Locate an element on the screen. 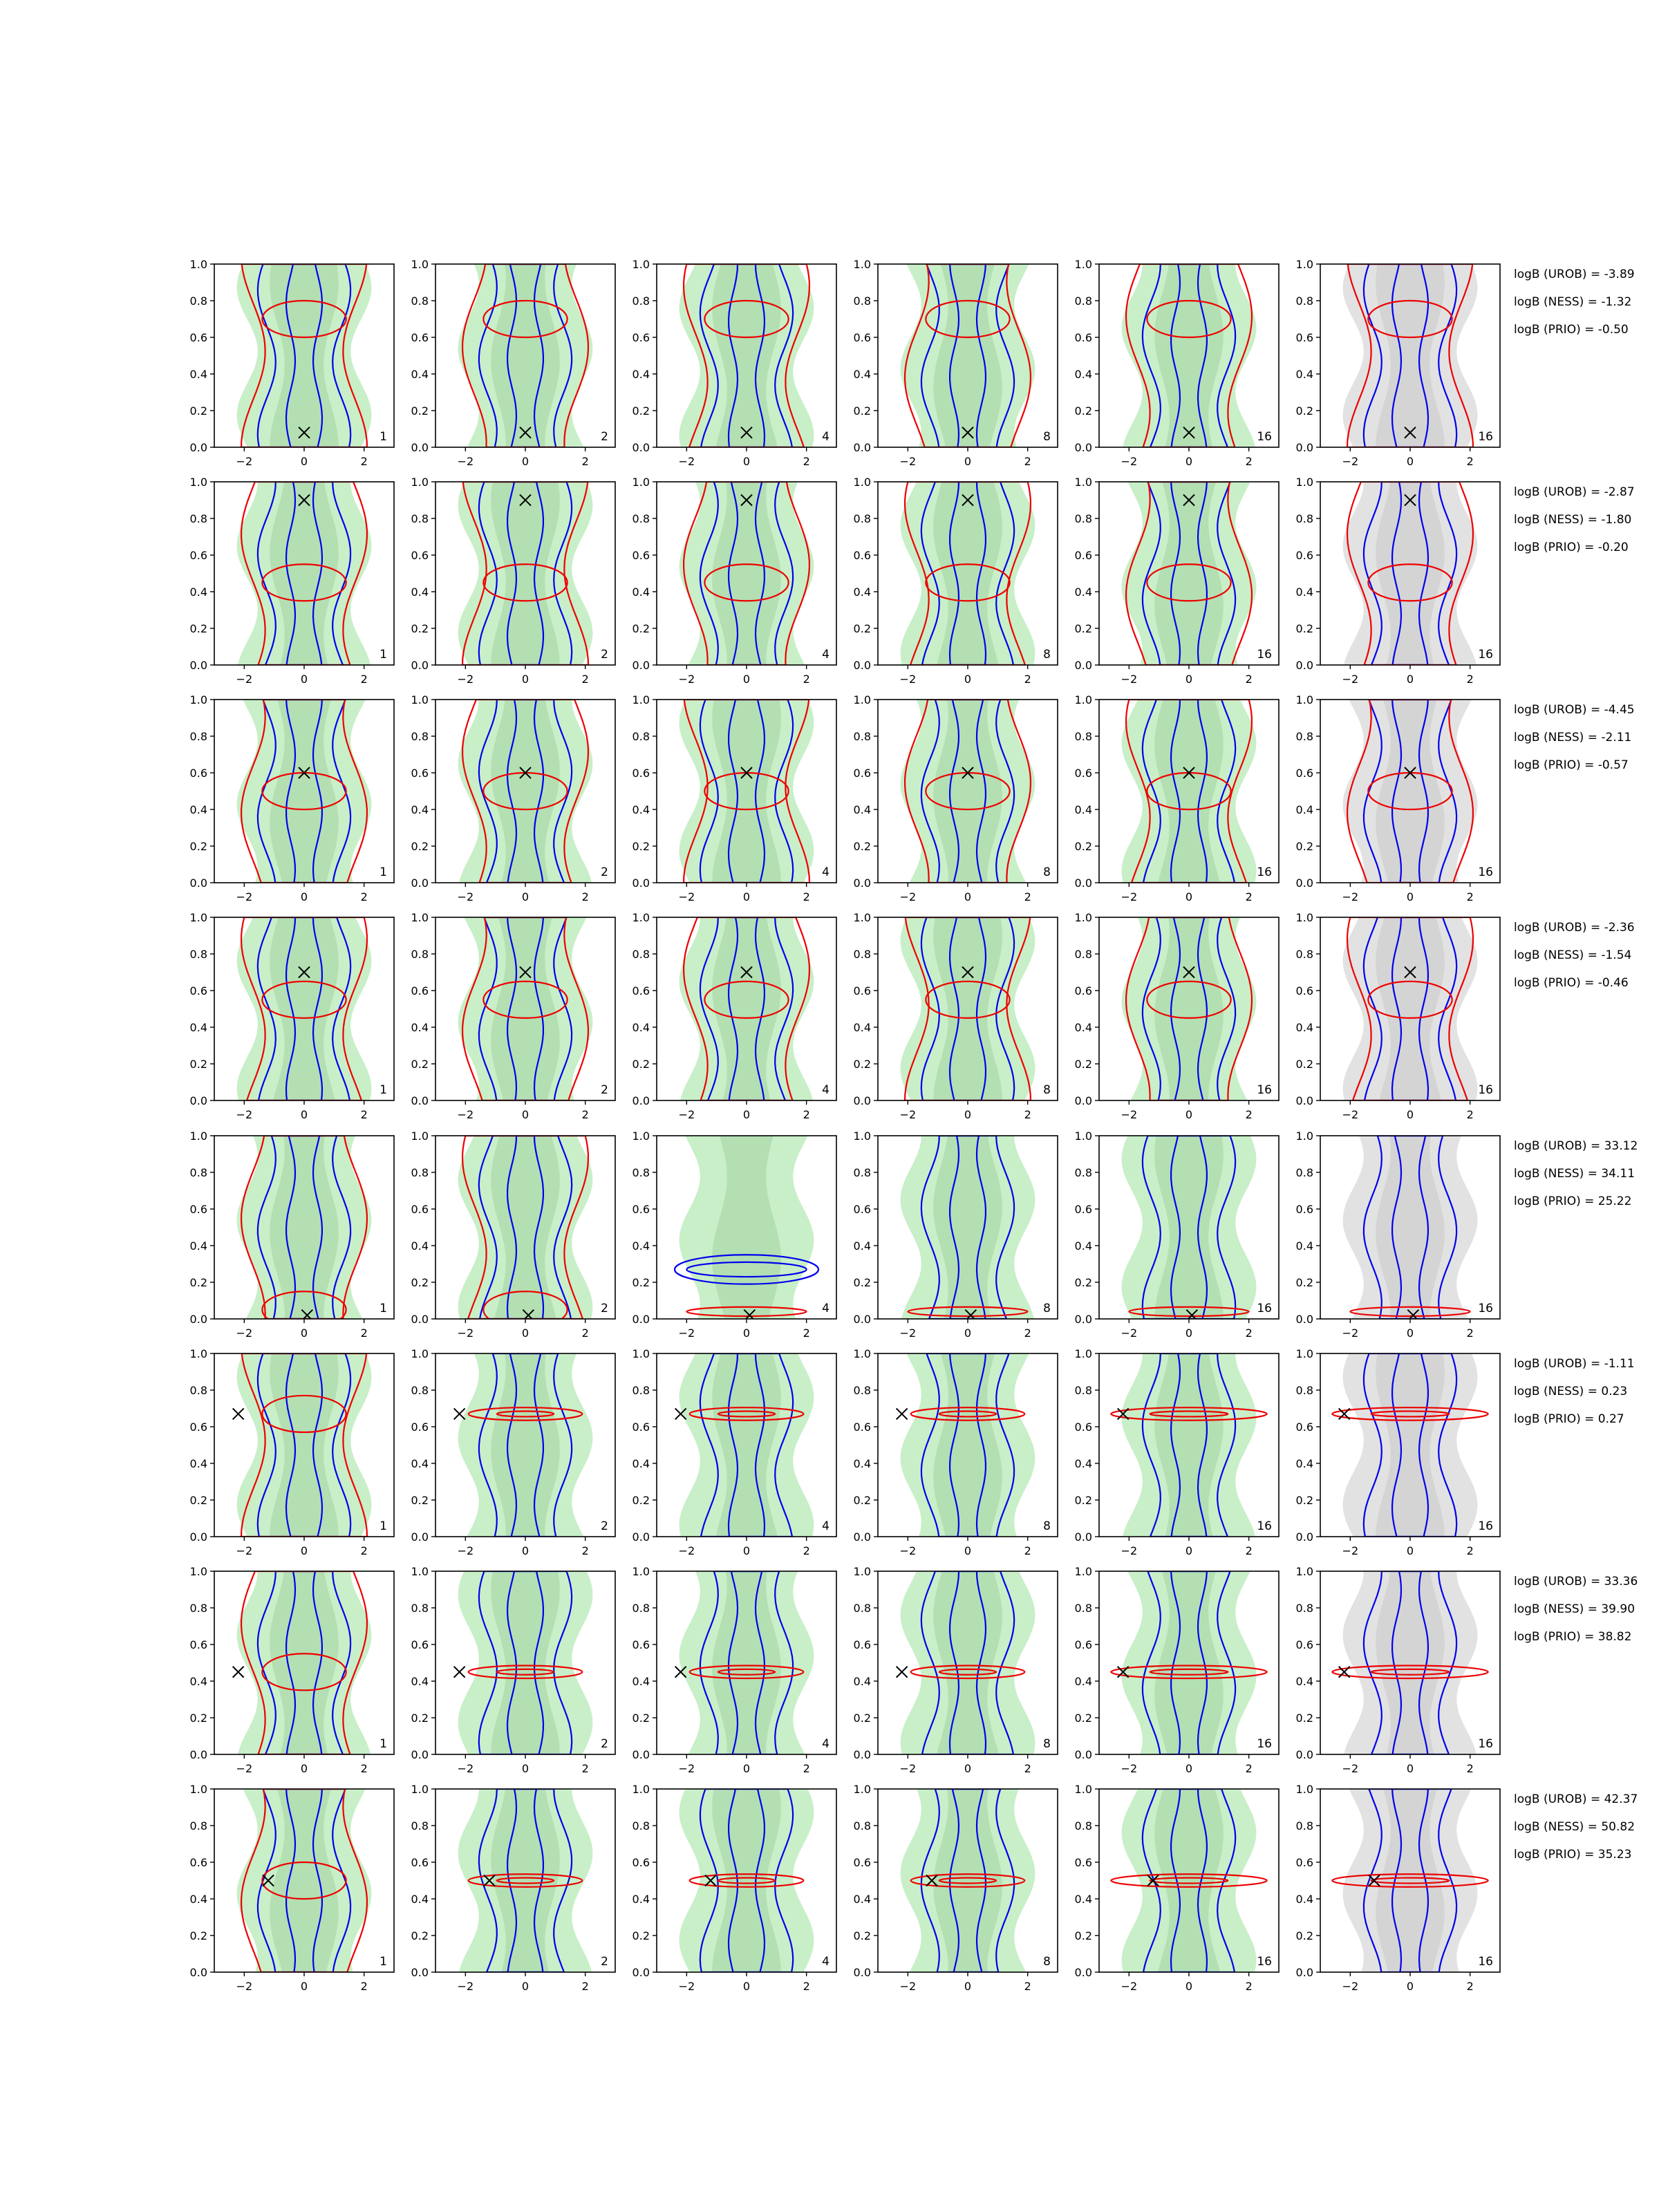  panel-r6-c2: 2 0.0 0.2 0.4 0.6 0.8 1.0 −2 0 2 is located at coordinates (513, 1452).